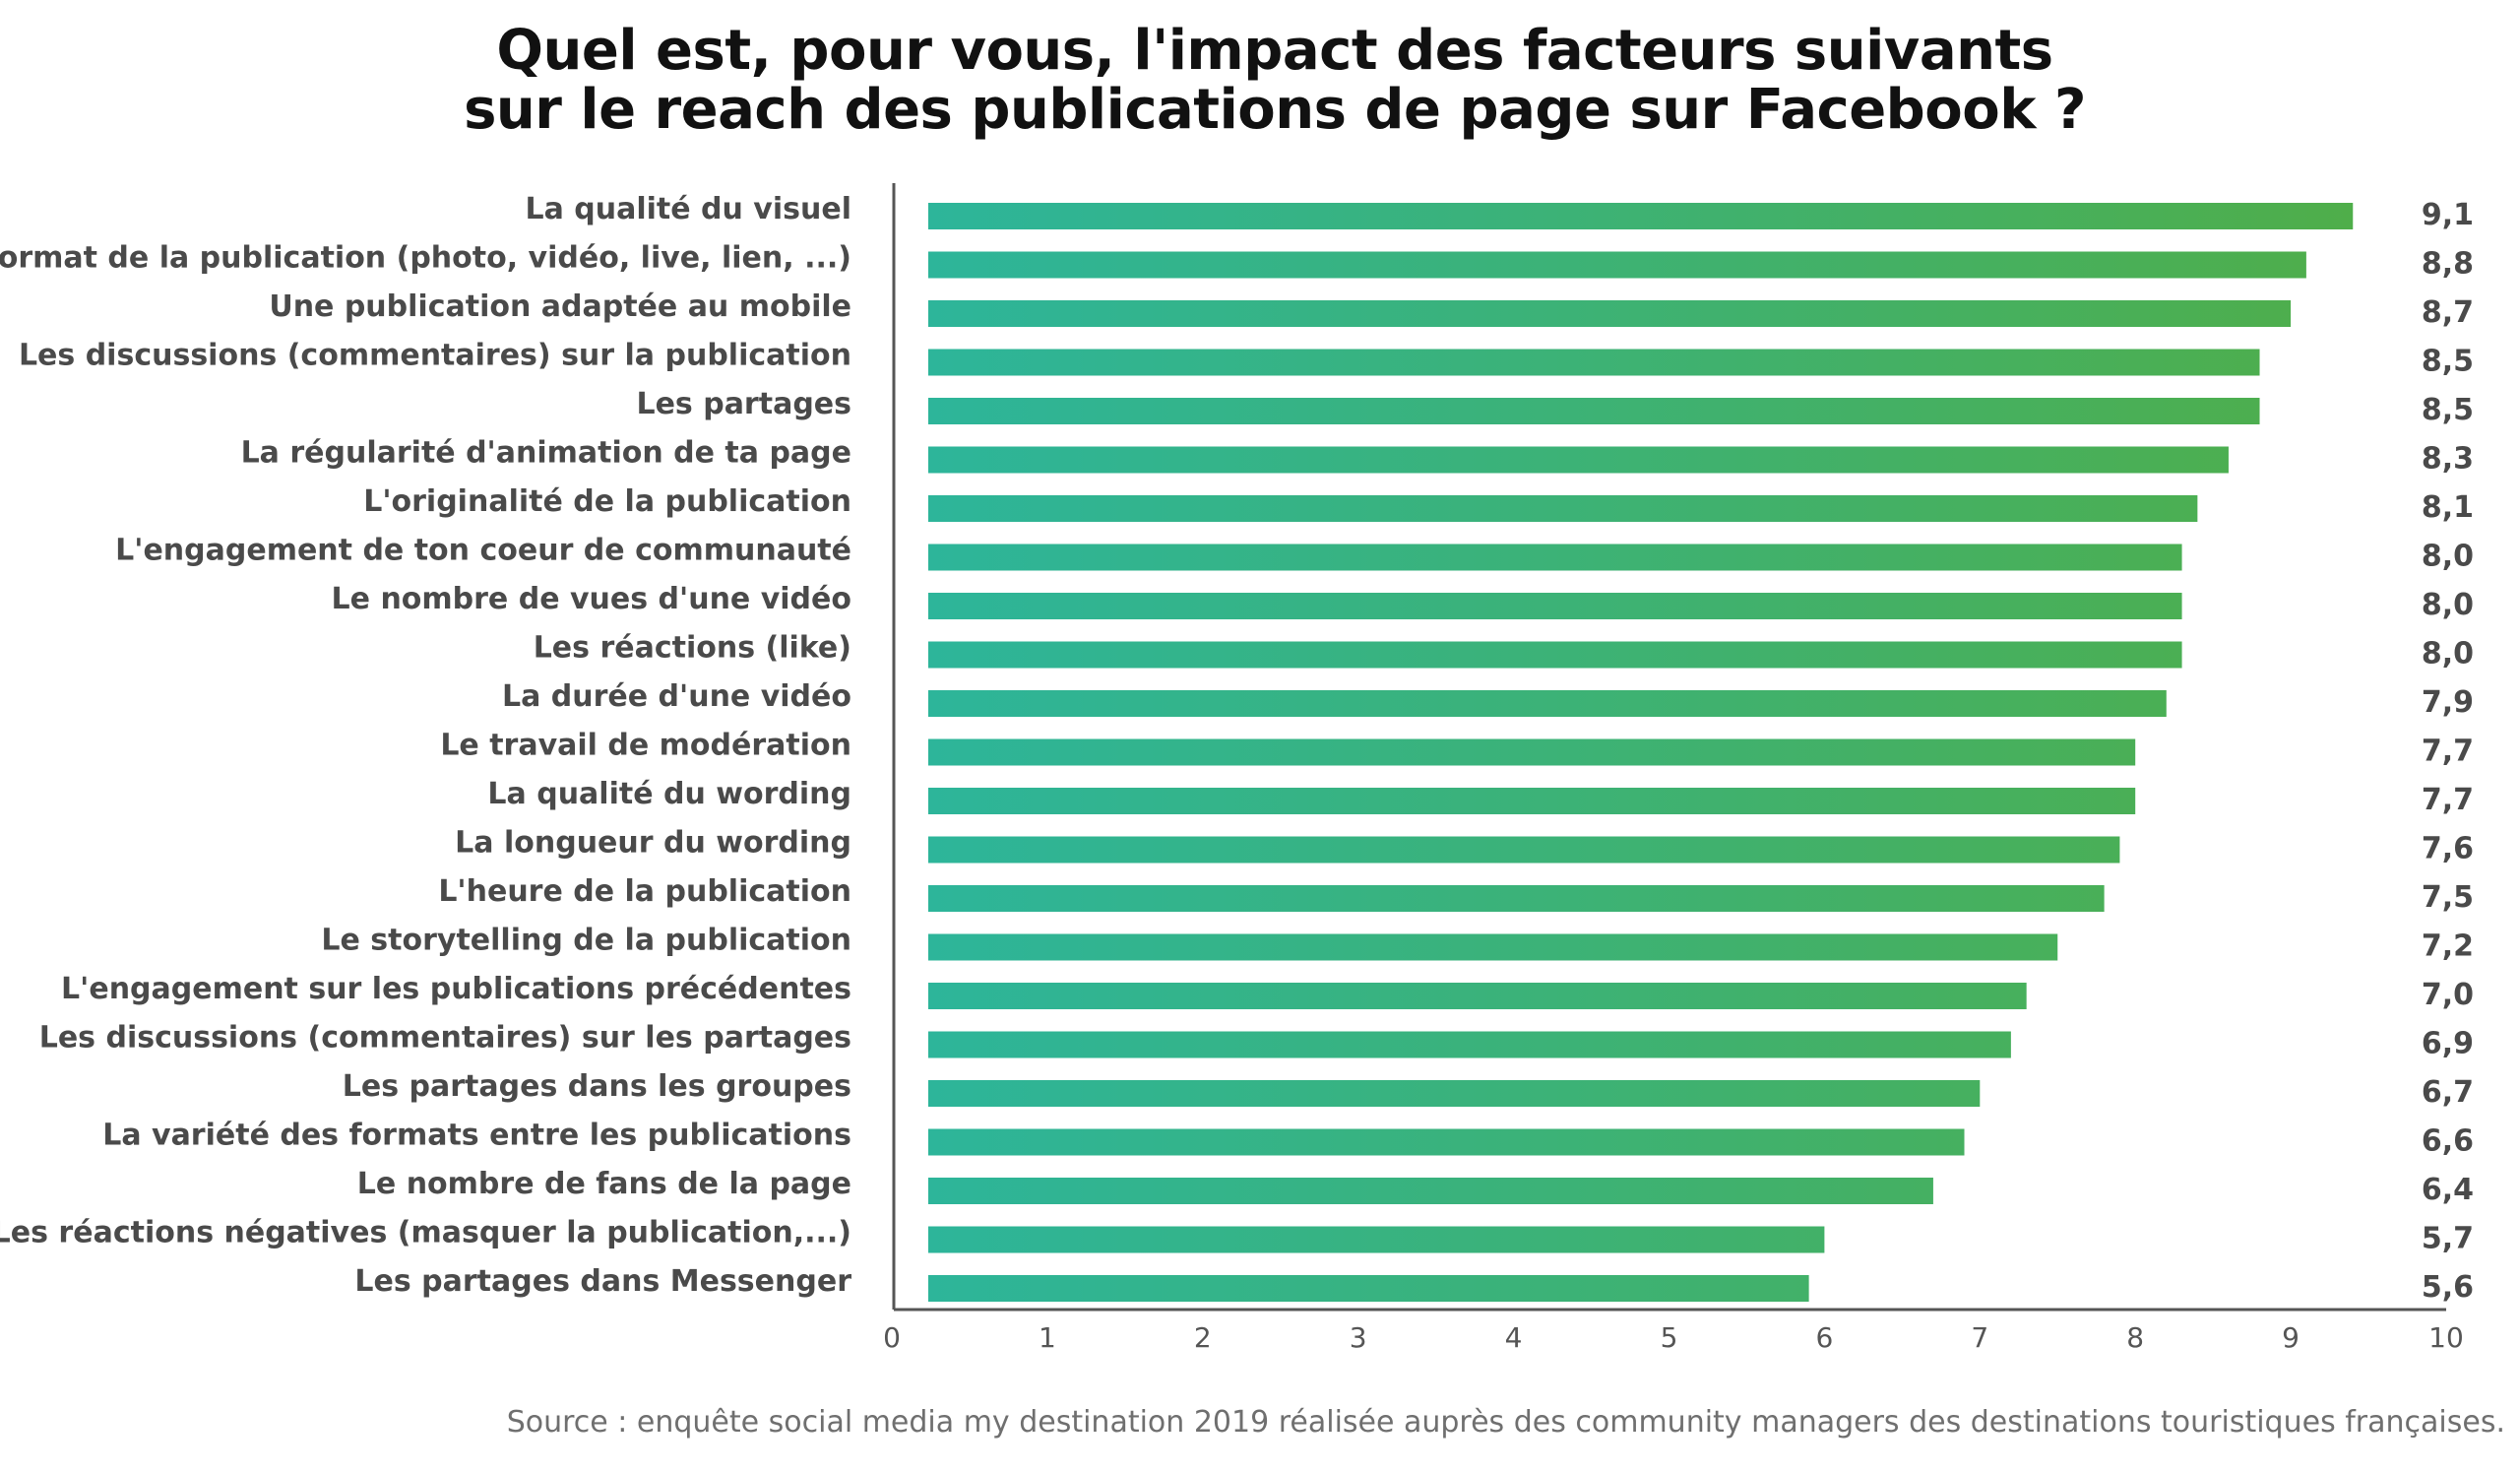 Image resolution: width=2520 pixels, height=1473 pixels. Describe the element at coordinates (1514, 1337) in the screenshot. I see `x-tick-label: 4` at that location.